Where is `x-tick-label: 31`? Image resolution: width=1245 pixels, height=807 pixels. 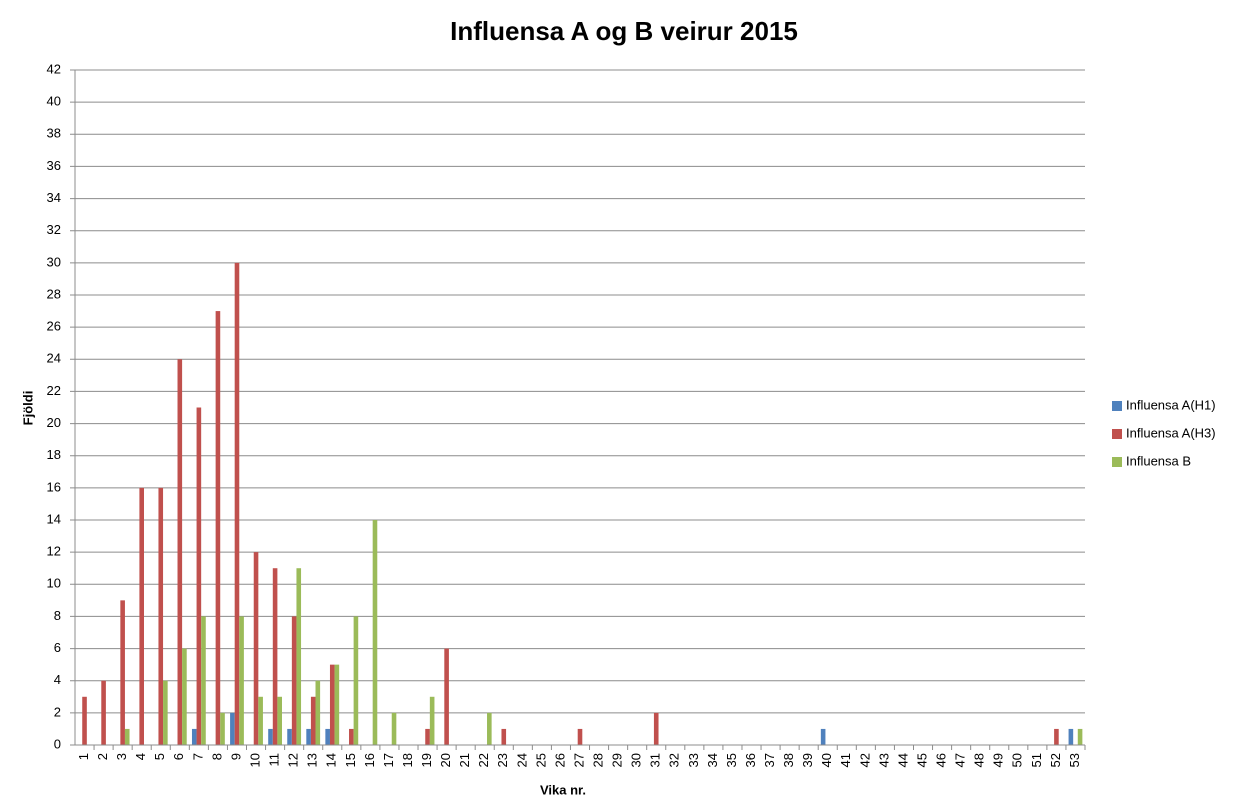 x-tick-label: 31 is located at coordinates (655, 760).